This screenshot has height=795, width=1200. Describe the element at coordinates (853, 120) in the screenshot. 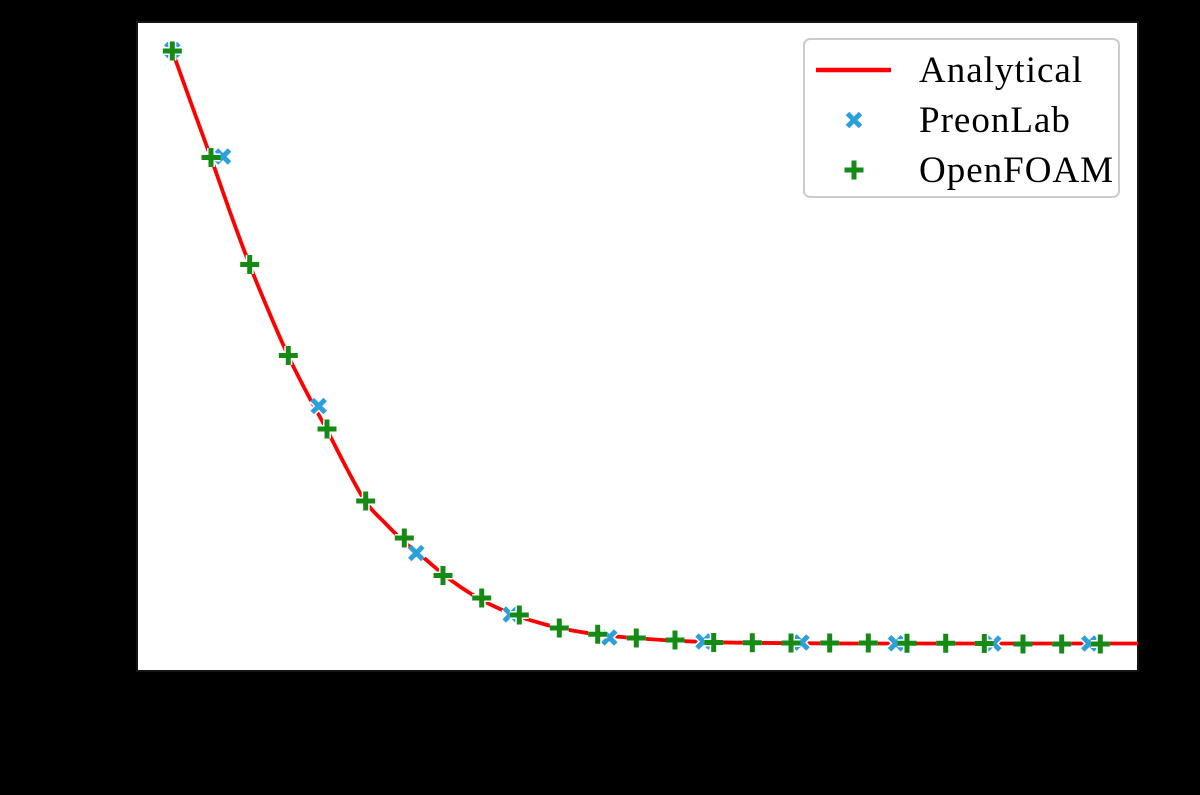

I see `x-marker-icon` at that location.